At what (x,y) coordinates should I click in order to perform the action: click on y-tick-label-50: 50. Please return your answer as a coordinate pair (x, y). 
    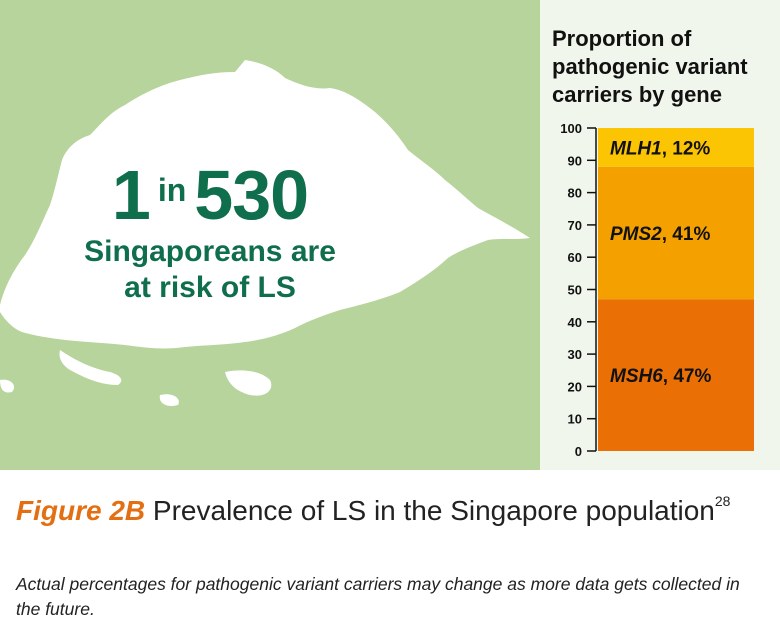
    Looking at the image, I should click on (575, 290).